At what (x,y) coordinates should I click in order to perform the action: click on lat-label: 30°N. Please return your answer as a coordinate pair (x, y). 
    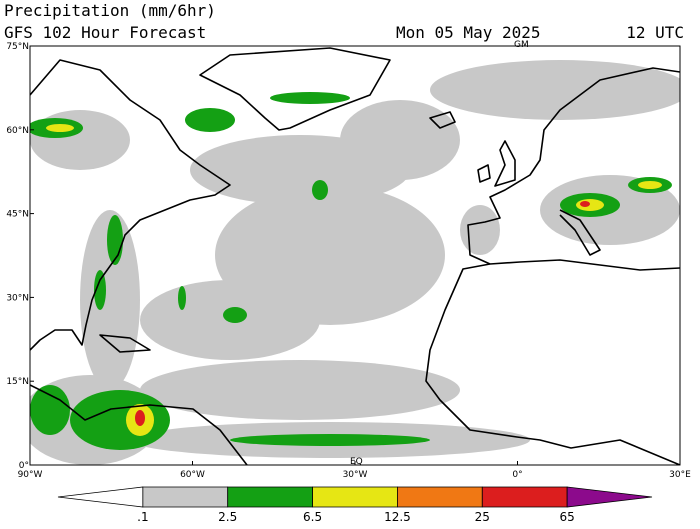
    Looking at the image, I should click on (17, 298).